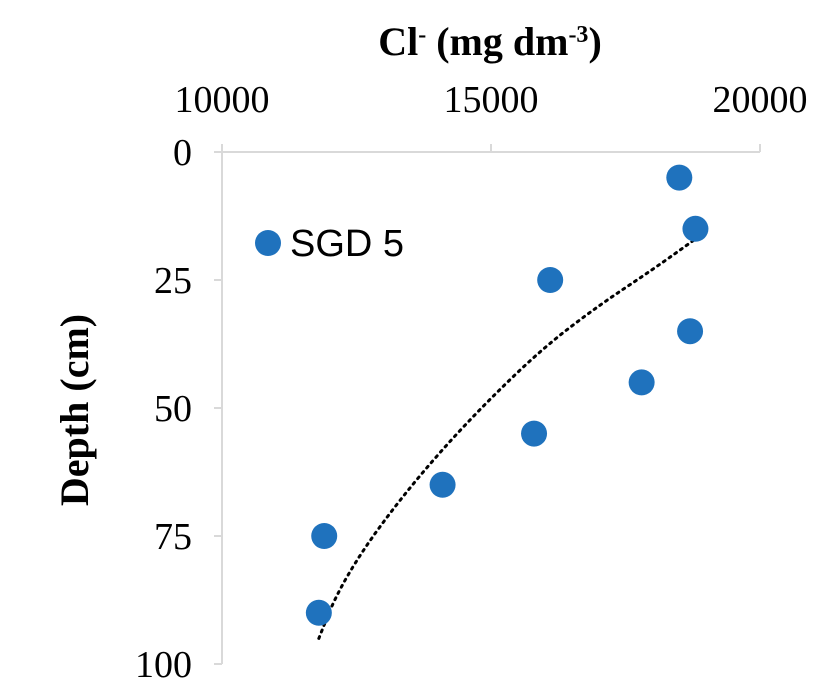  I want to click on y-tick-label: 0, so click(182, 153).